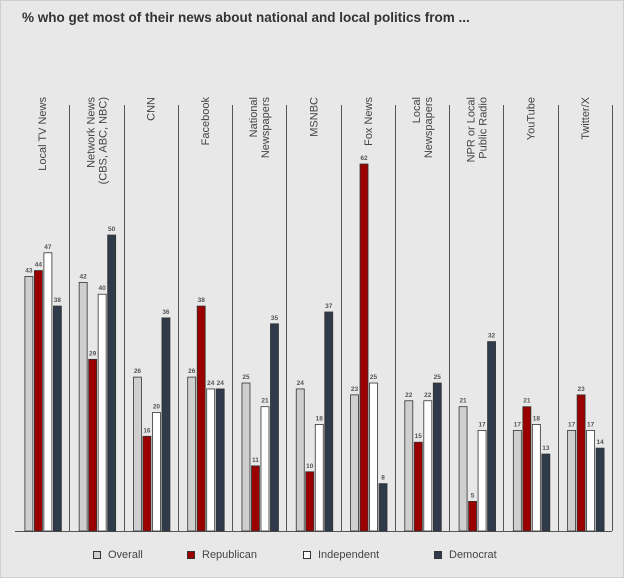 This screenshot has height=578, width=624. What do you see at coordinates (147, 430) in the screenshot?
I see `data-label: 16` at bounding box center [147, 430].